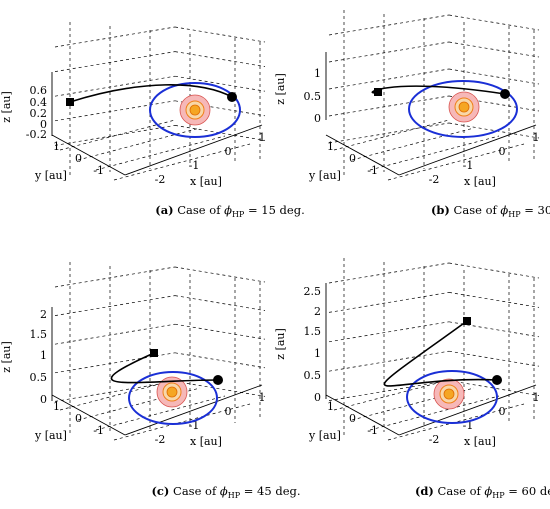  What do you see at coordinates (535, 210) in the screenshot?
I see `caption-tail: = 30 deg.` at bounding box center [535, 210].